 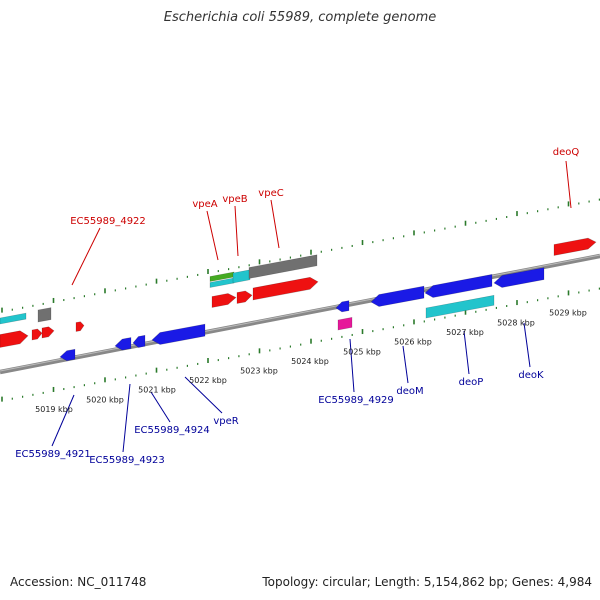 What do you see at coordinates (54, 409) in the screenshot?
I see `kbp-label: 5019 kbp` at bounding box center [54, 409].